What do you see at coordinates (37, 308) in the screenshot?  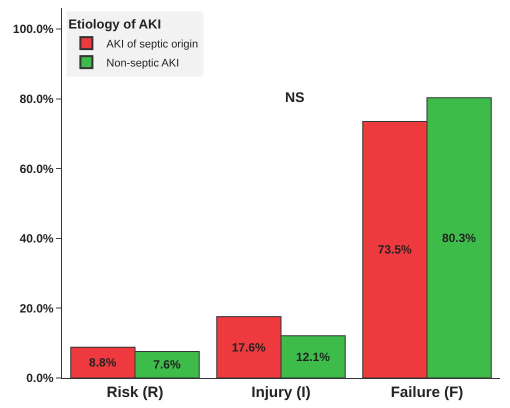 I see `y-tick-label: 20.0%` at bounding box center [37, 308].